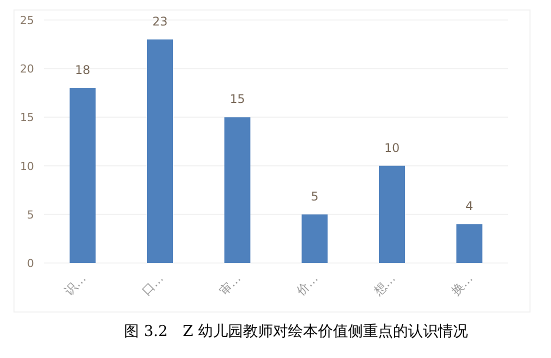 The image size is (551, 358). What do you see at coordinates (82, 70) in the screenshot?
I see `data-label: 18` at bounding box center [82, 70].